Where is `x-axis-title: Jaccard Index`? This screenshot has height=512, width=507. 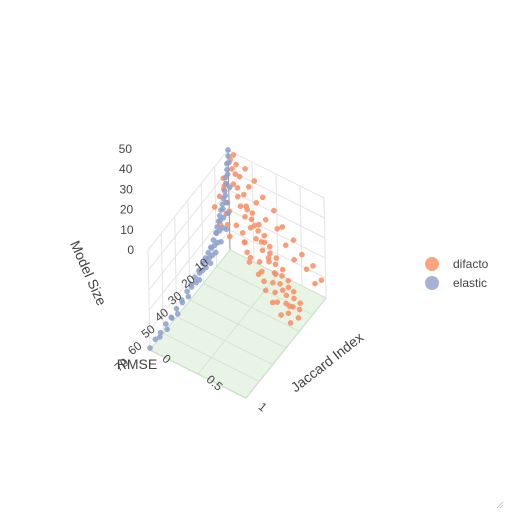 x-axis-title: Jaccard Index is located at coordinates (327, 362).